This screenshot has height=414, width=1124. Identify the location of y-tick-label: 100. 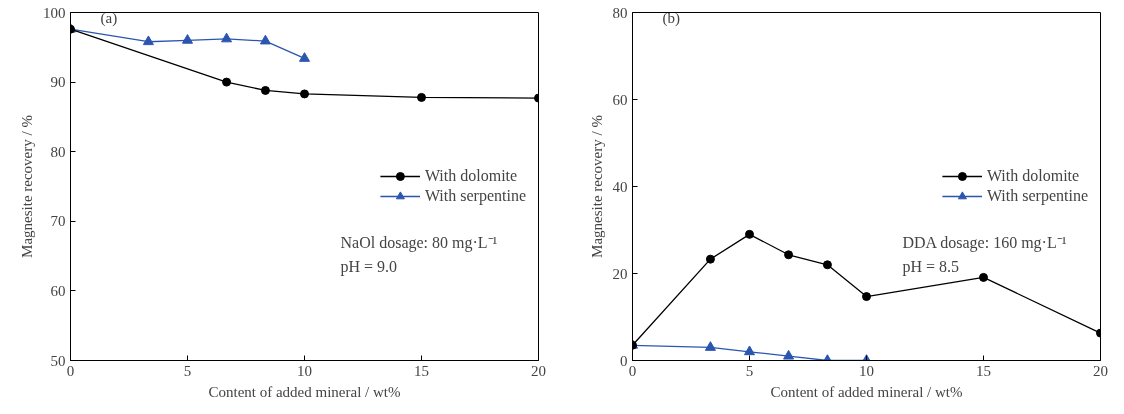
(54, 12).